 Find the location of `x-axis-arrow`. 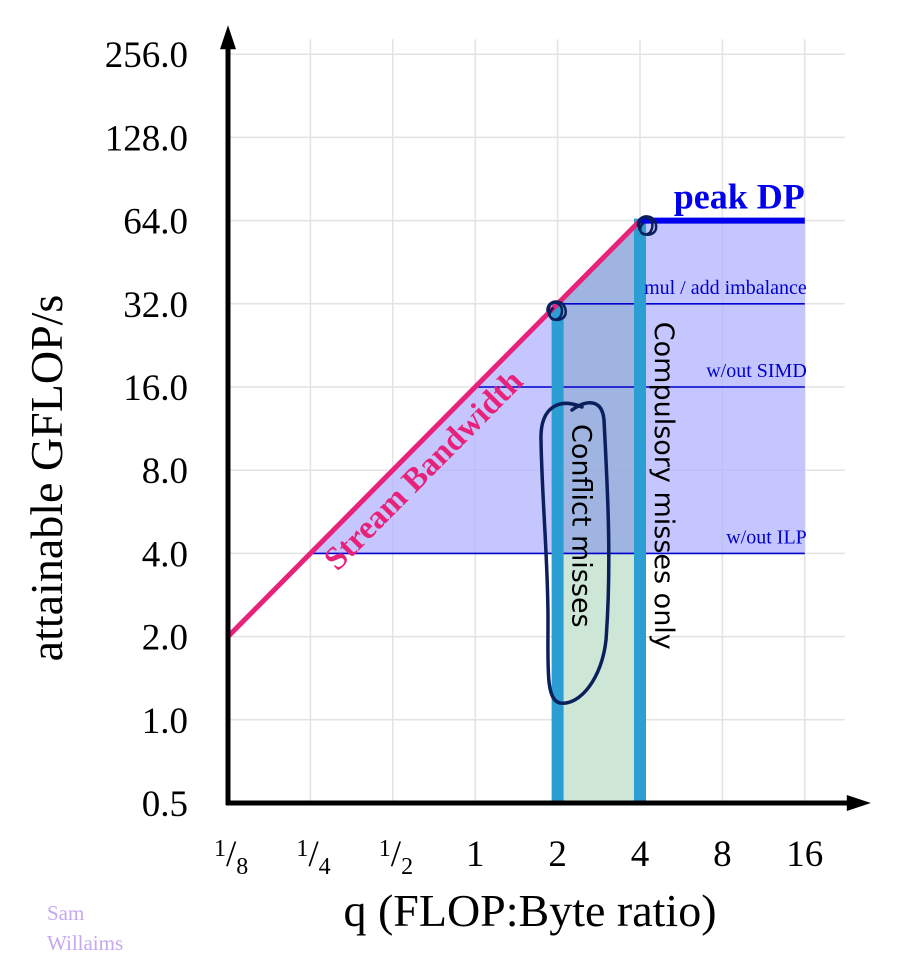

x-axis-arrow is located at coordinates (858, 803).